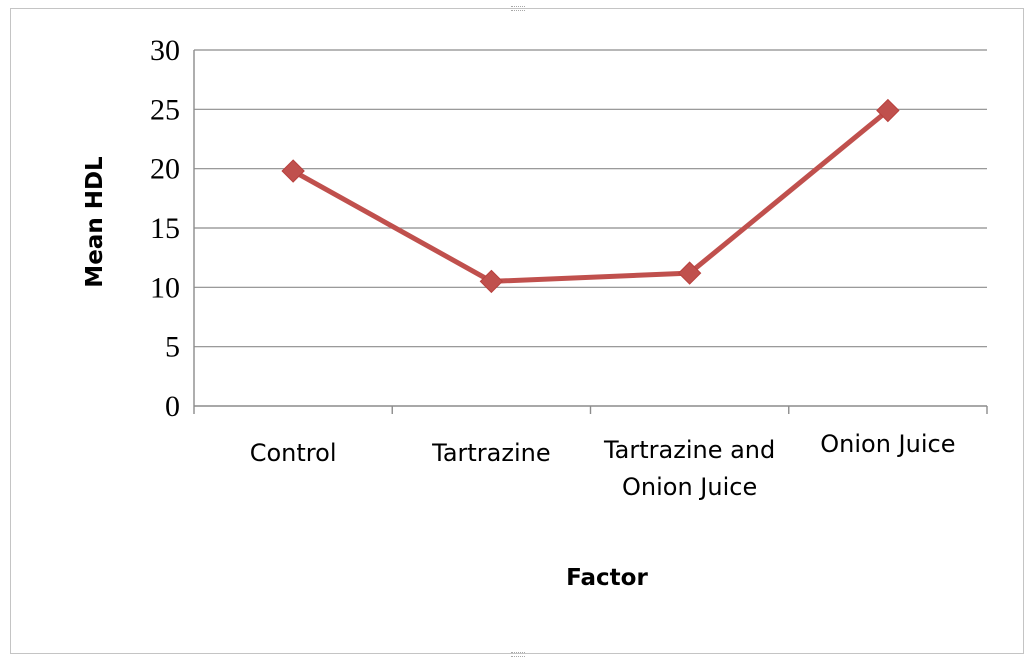 The image size is (1035, 664). What do you see at coordinates (607, 578) in the screenshot?
I see `x-axis-title: Factor` at bounding box center [607, 578].